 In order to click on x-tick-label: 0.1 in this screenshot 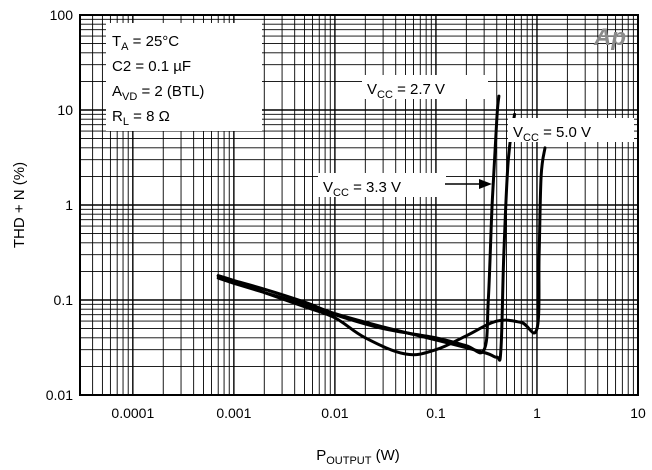, I will do `click(436, 413)`.